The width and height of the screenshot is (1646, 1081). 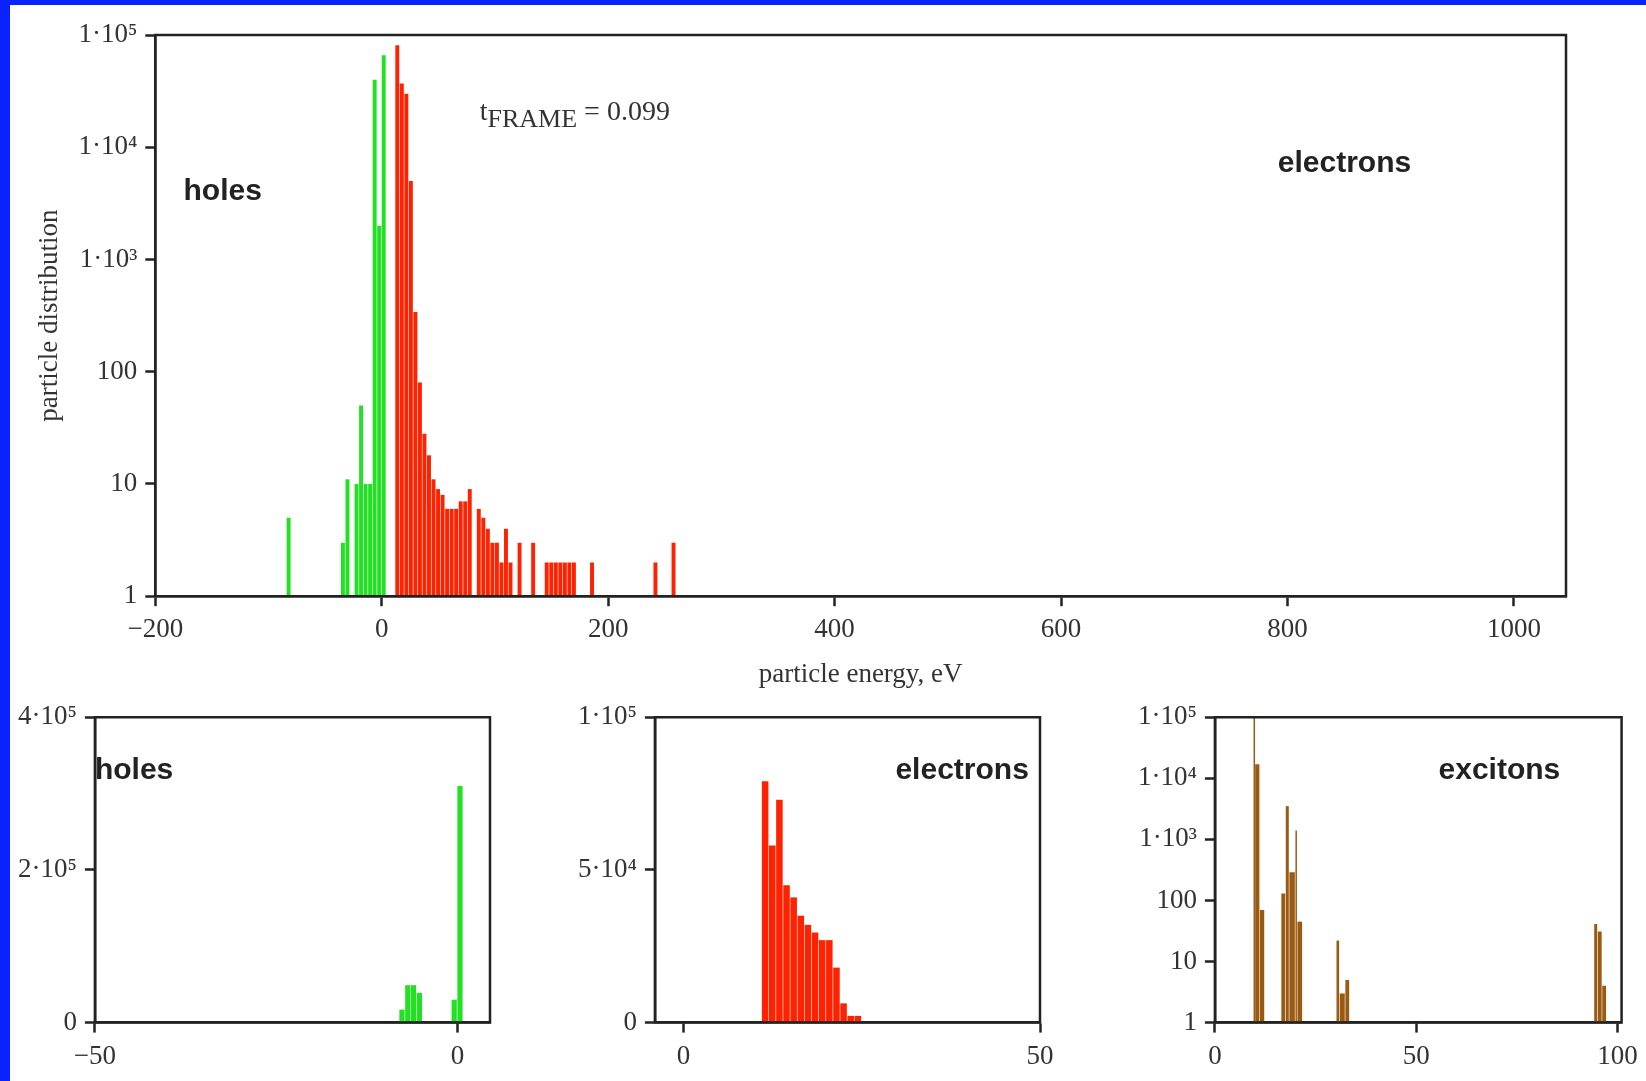 What do you see at coordinates (155, 628) in the screenshot?
I see `x-tick-label: −200` at bounding box center [155, 628].